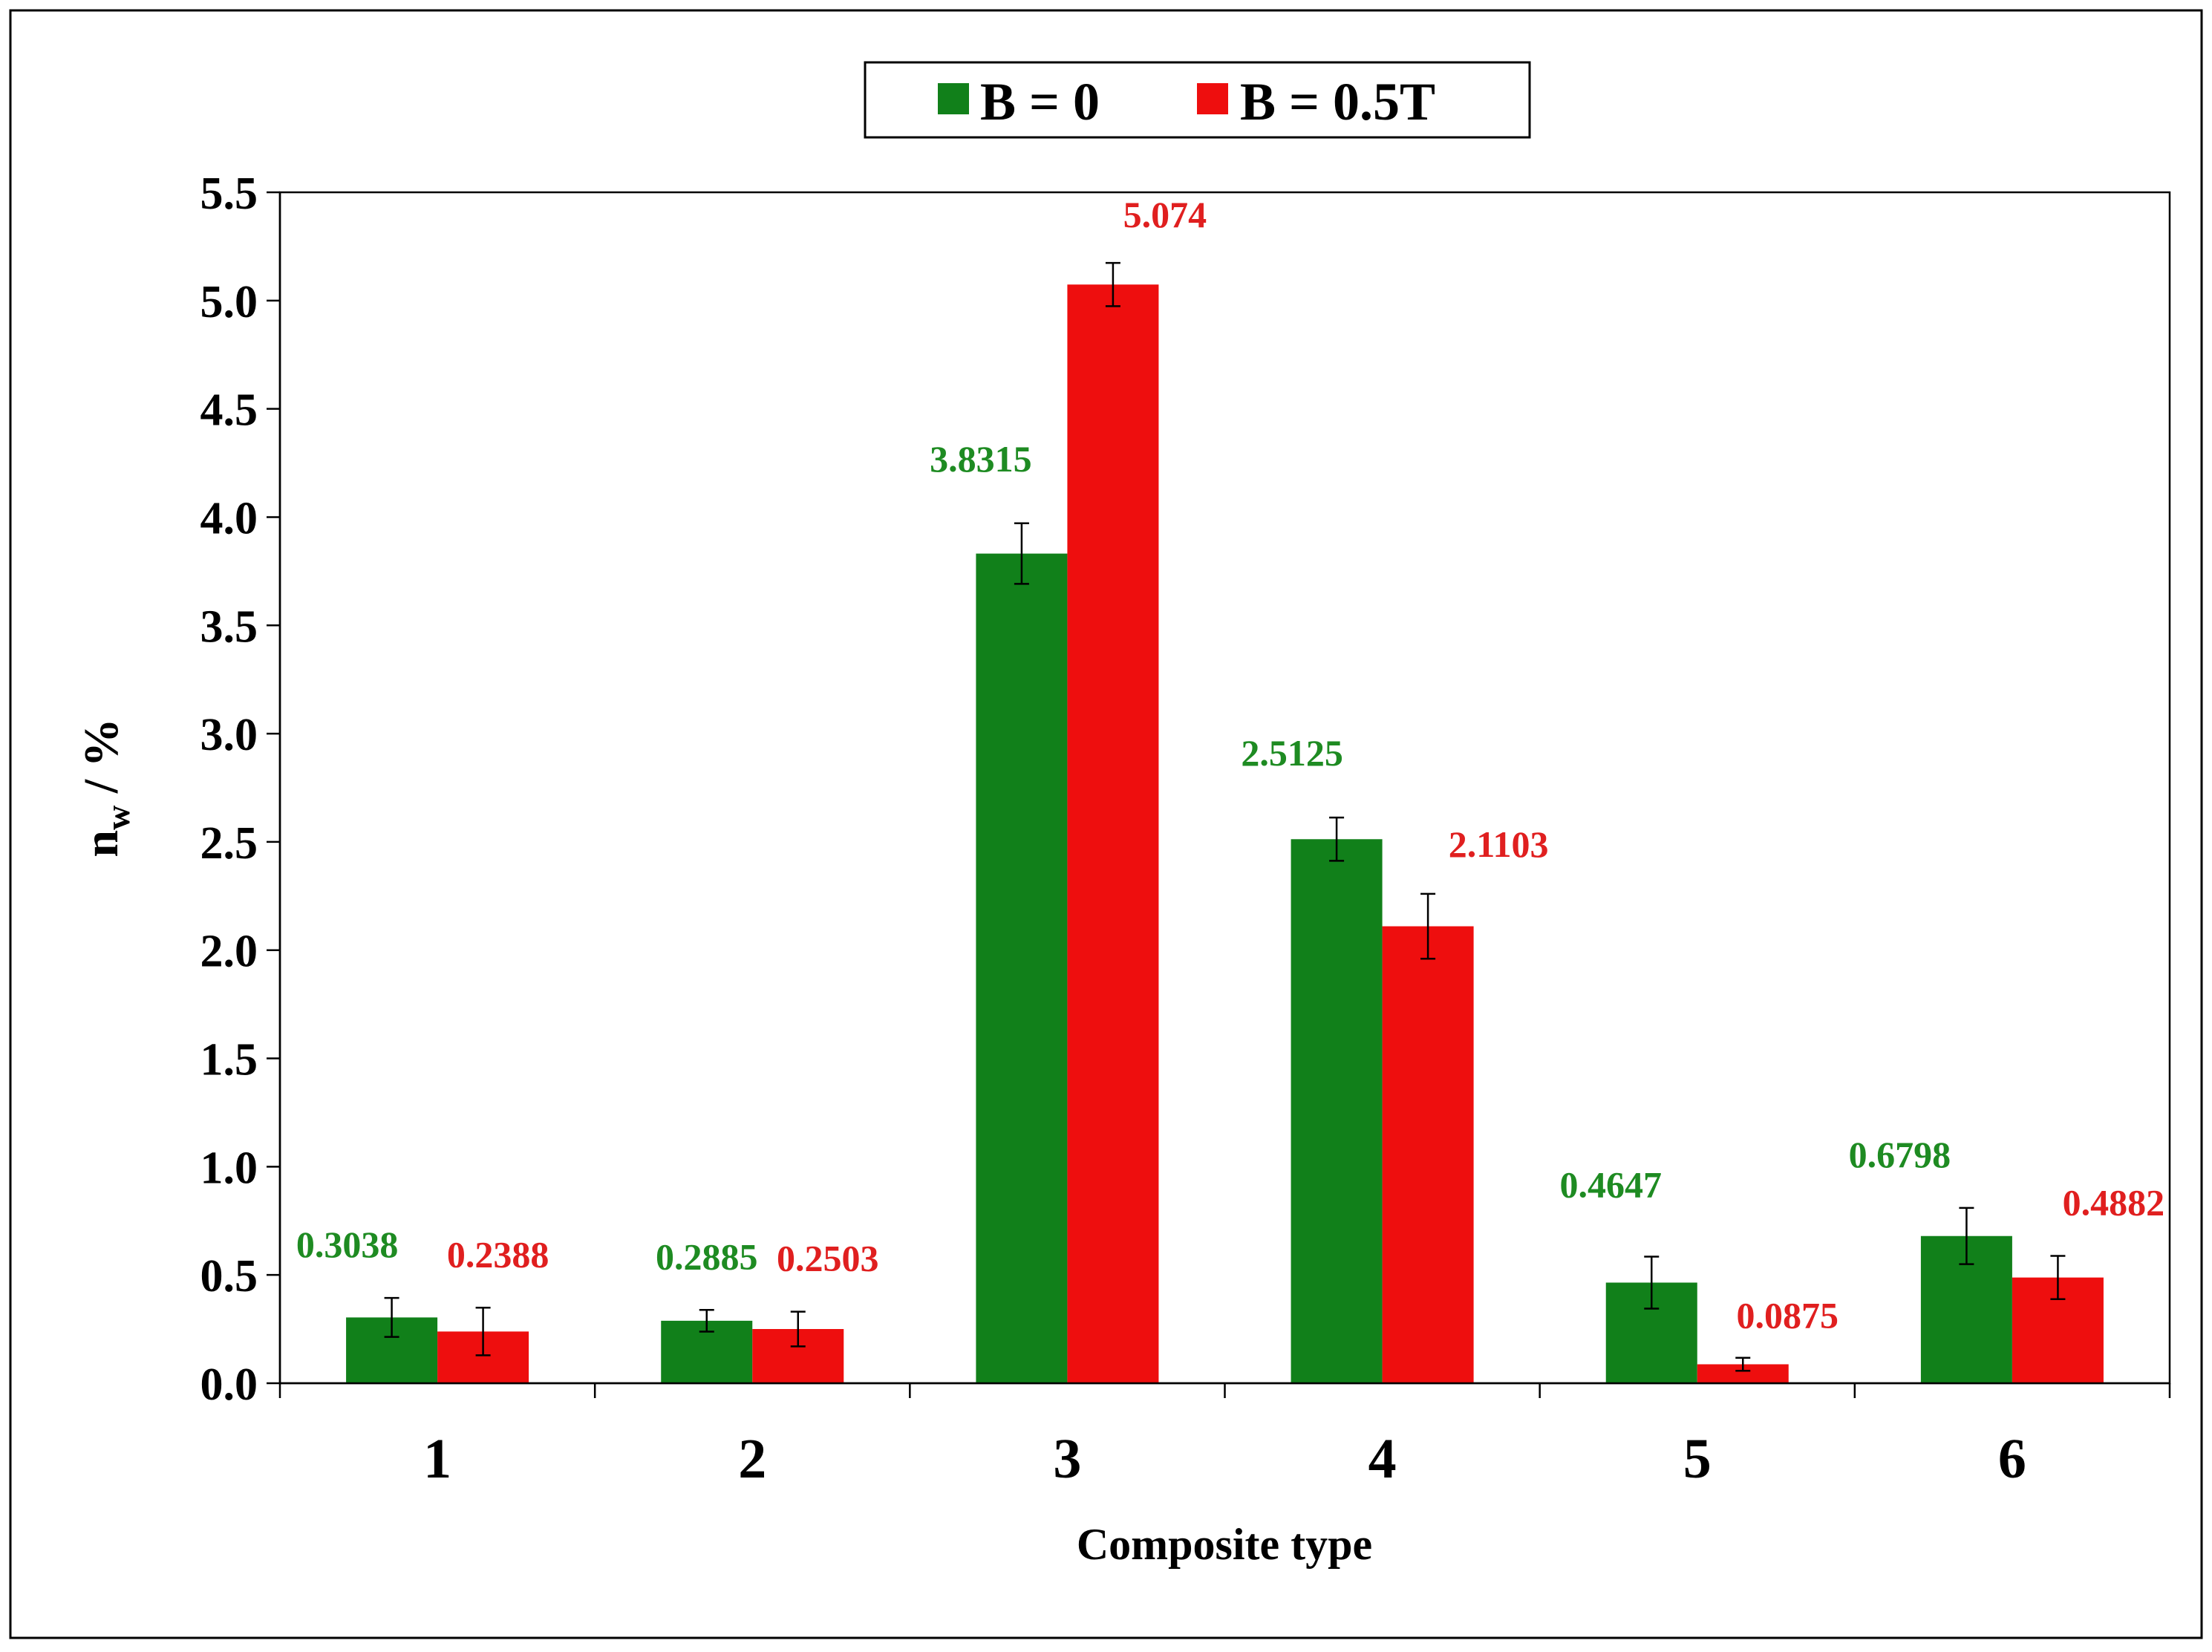  I want to click on data-label-s0-c4: 0.4647, so click(1611, 1184).